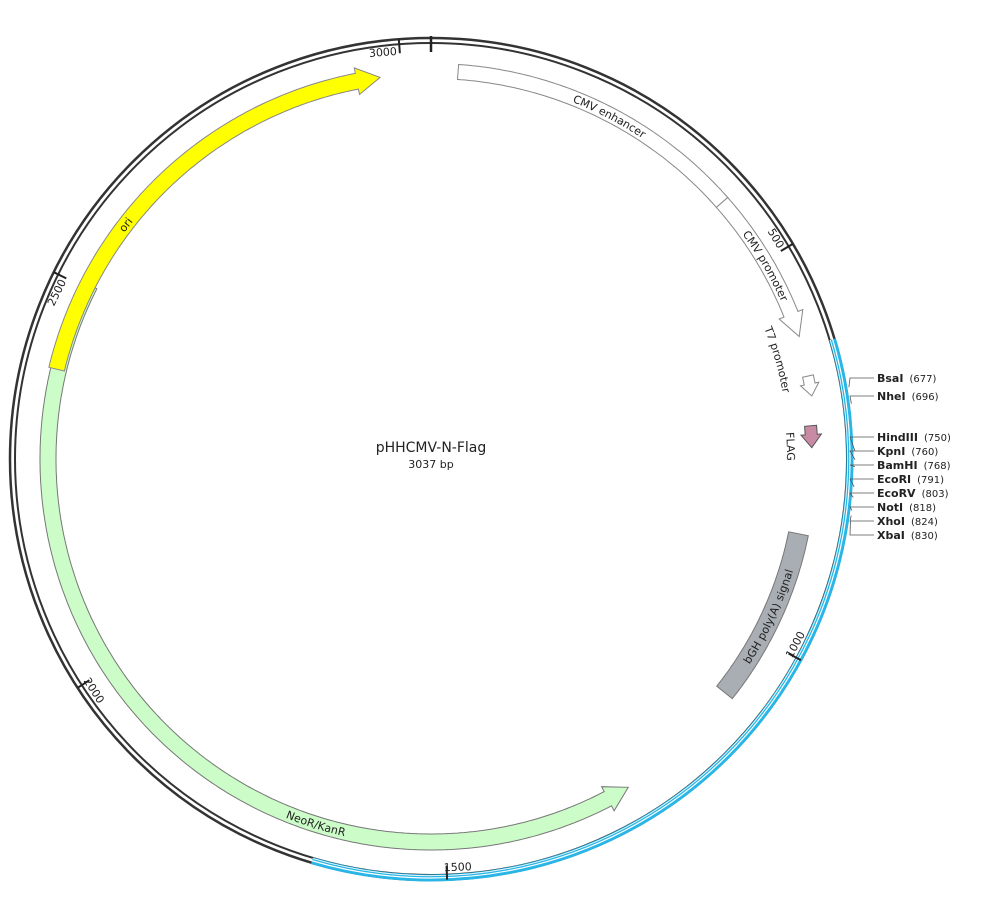  I want to click on site-position: (750), so click(937, 438).